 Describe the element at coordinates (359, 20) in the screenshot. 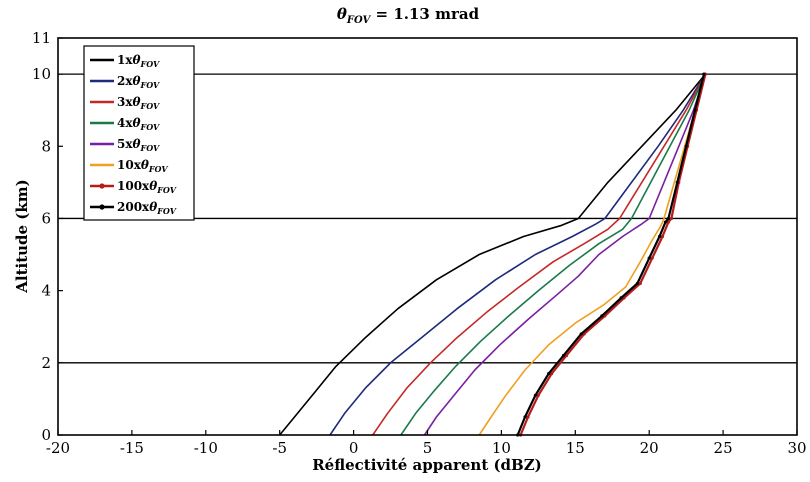

I see `chart-title-subscript: FOV` at that location.